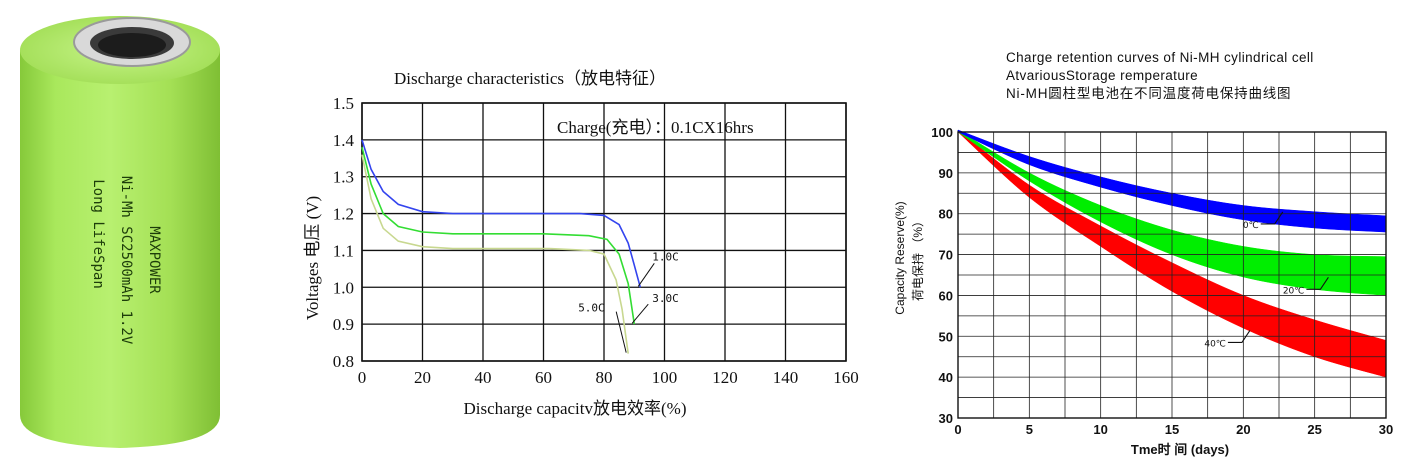  I want to click on discharge-line-3-0c, so click(498, 236).